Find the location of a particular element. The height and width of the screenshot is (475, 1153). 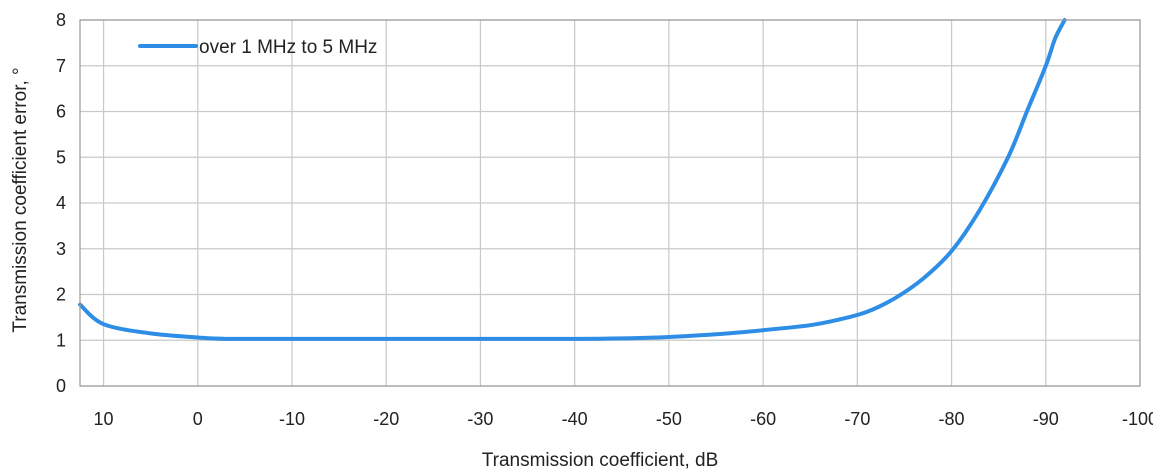

y-tick-label: 3 is located at coordinates (61, 249).